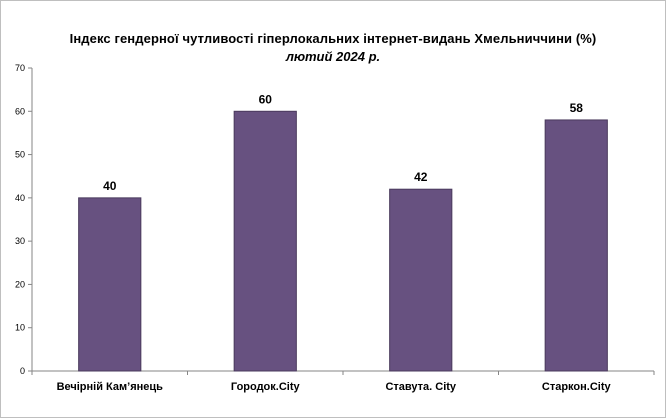 The width and height of the screenshot is (666, 418). What do you see at coordinates (266, 99) in the screenshot?
I see `data-label: 60` at bounding box center [266, 99].